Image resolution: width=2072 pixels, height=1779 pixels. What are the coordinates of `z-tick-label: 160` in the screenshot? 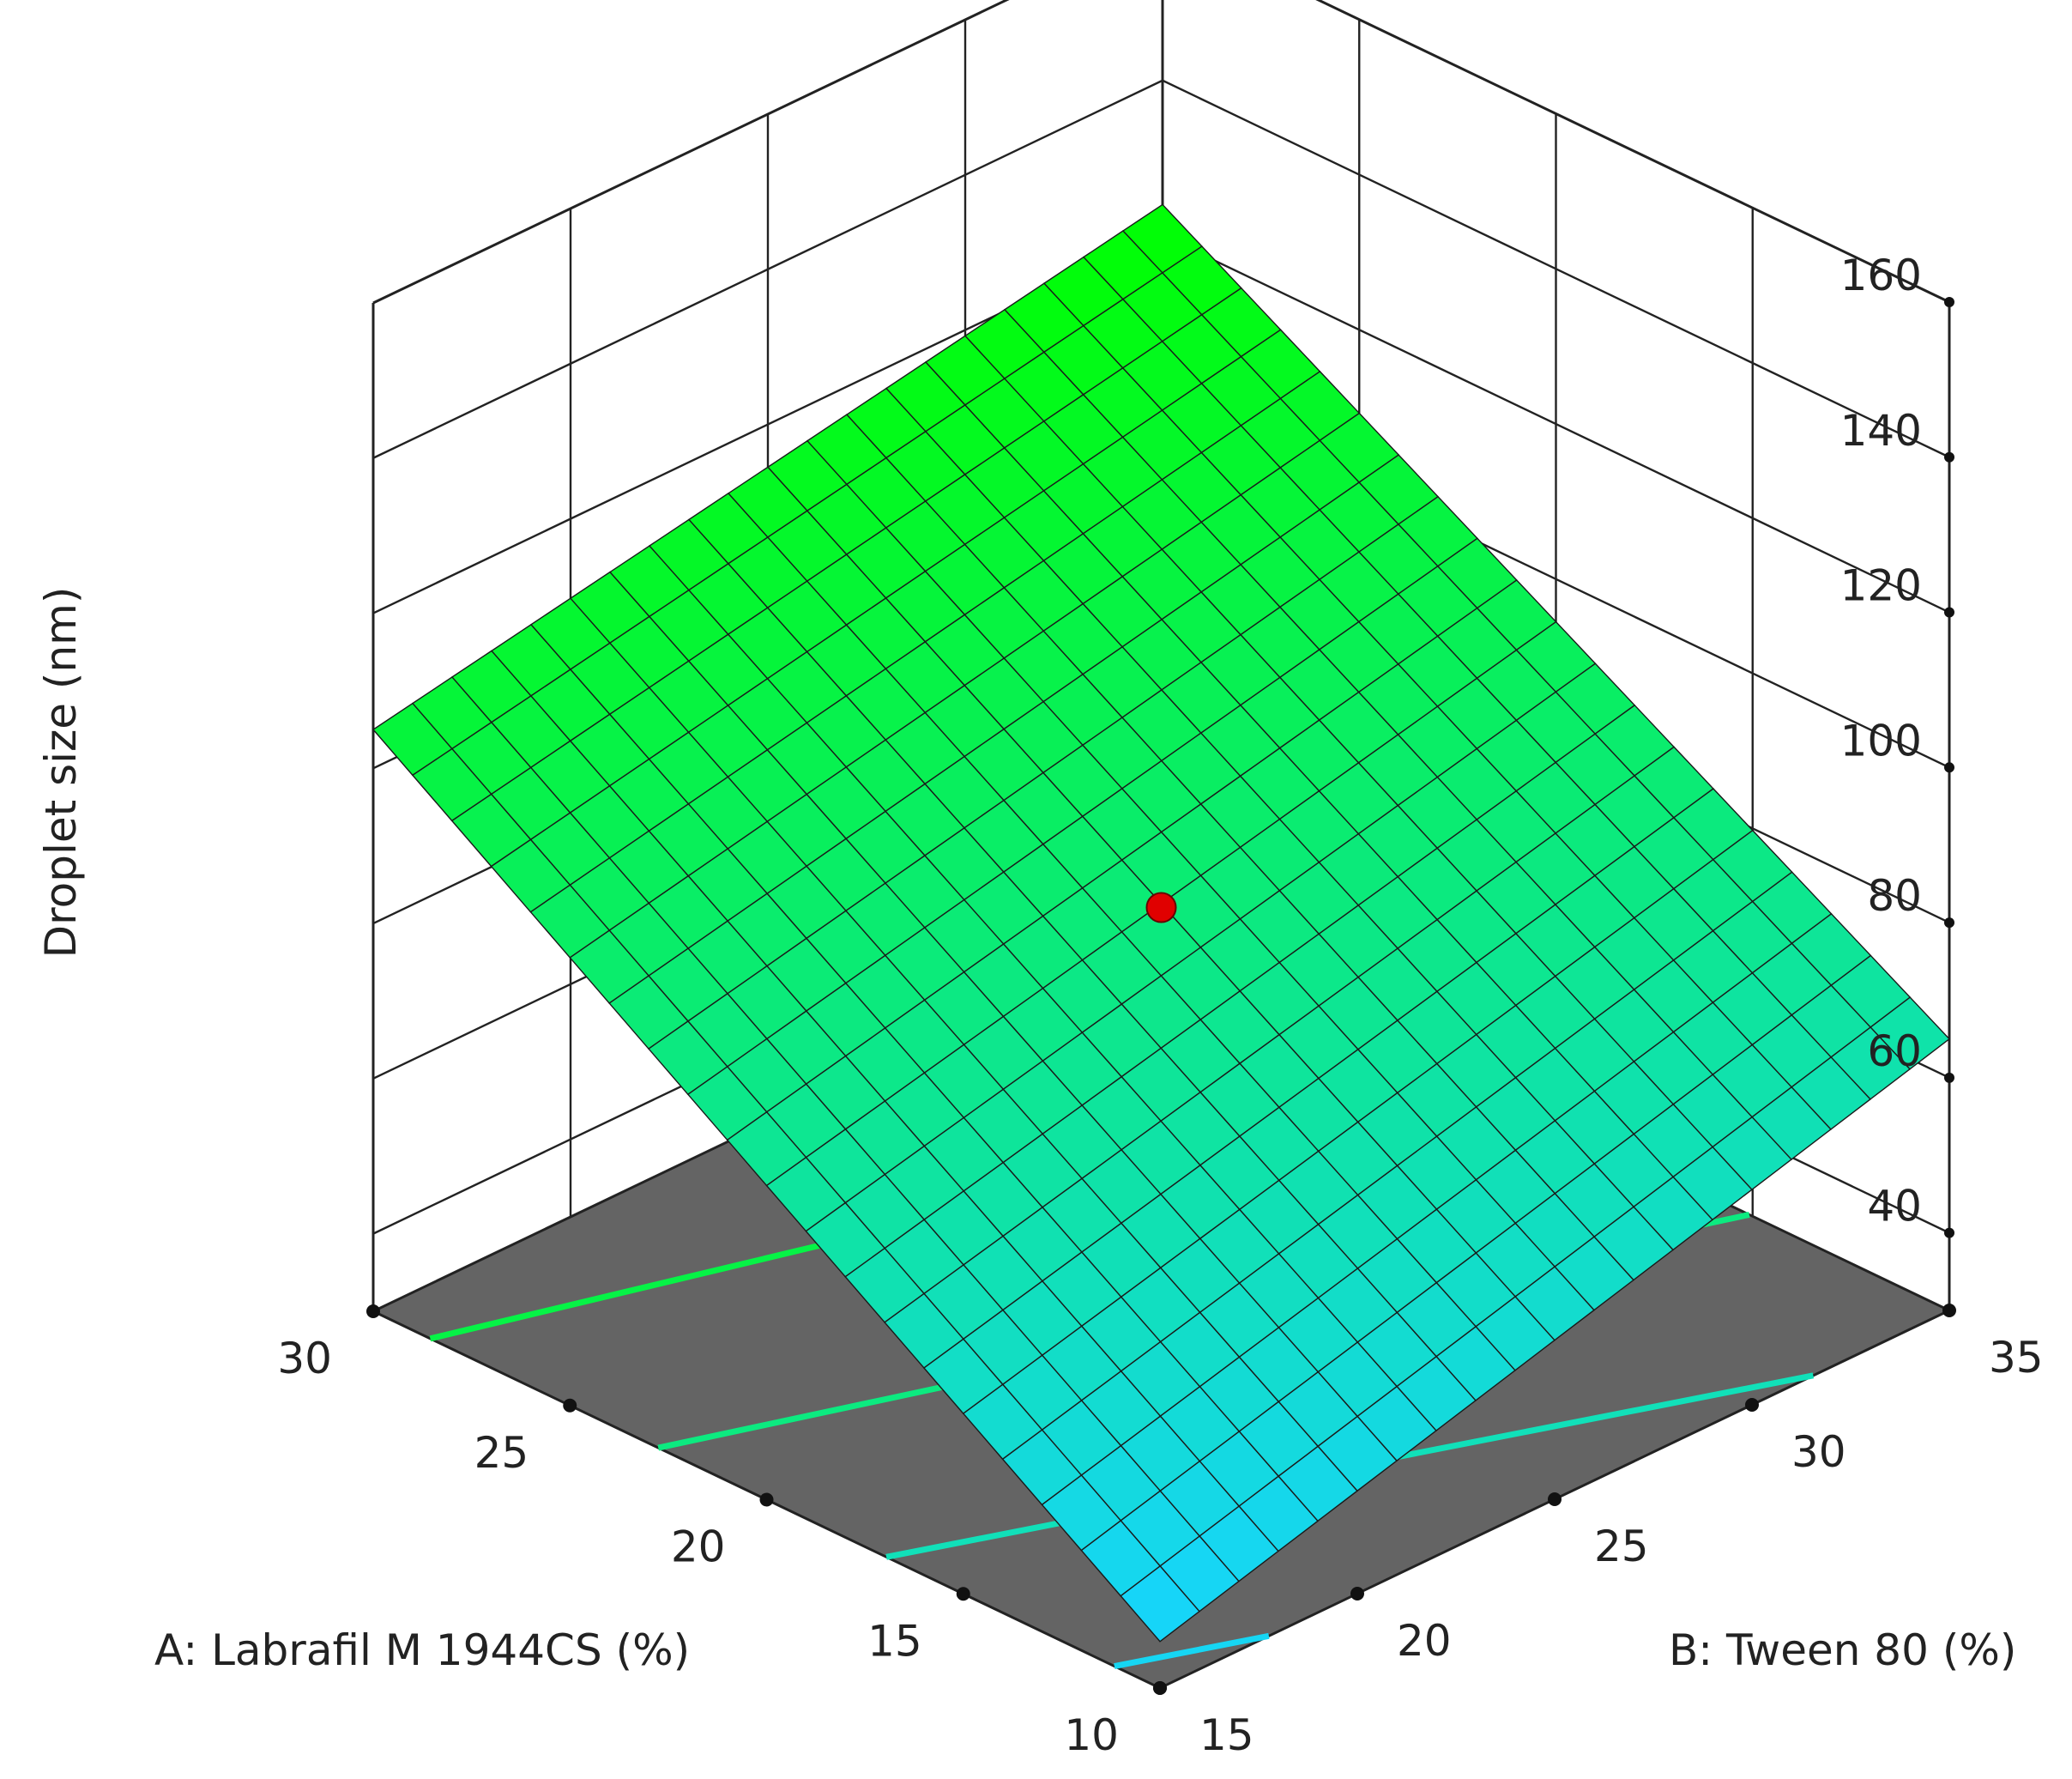 It's located at (1881, 275).